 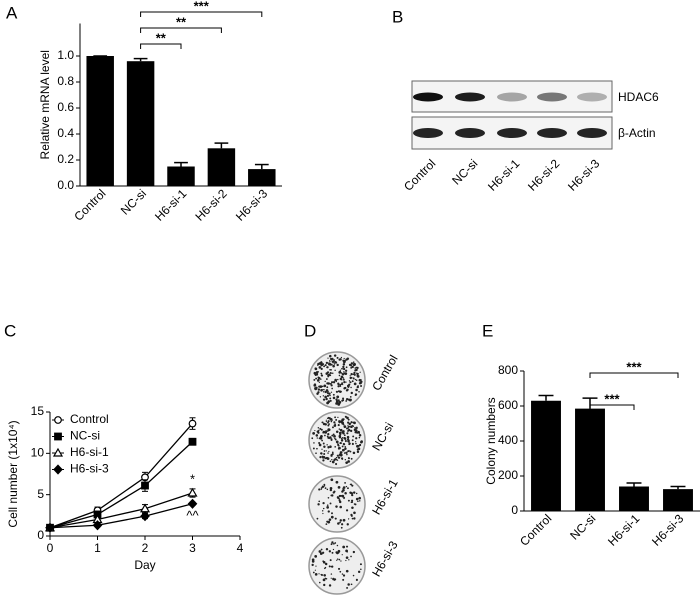 What do you see at coordinates (161, 37) in the screenshot?
I see `significance-label: **` at bounding box center [161, 37].